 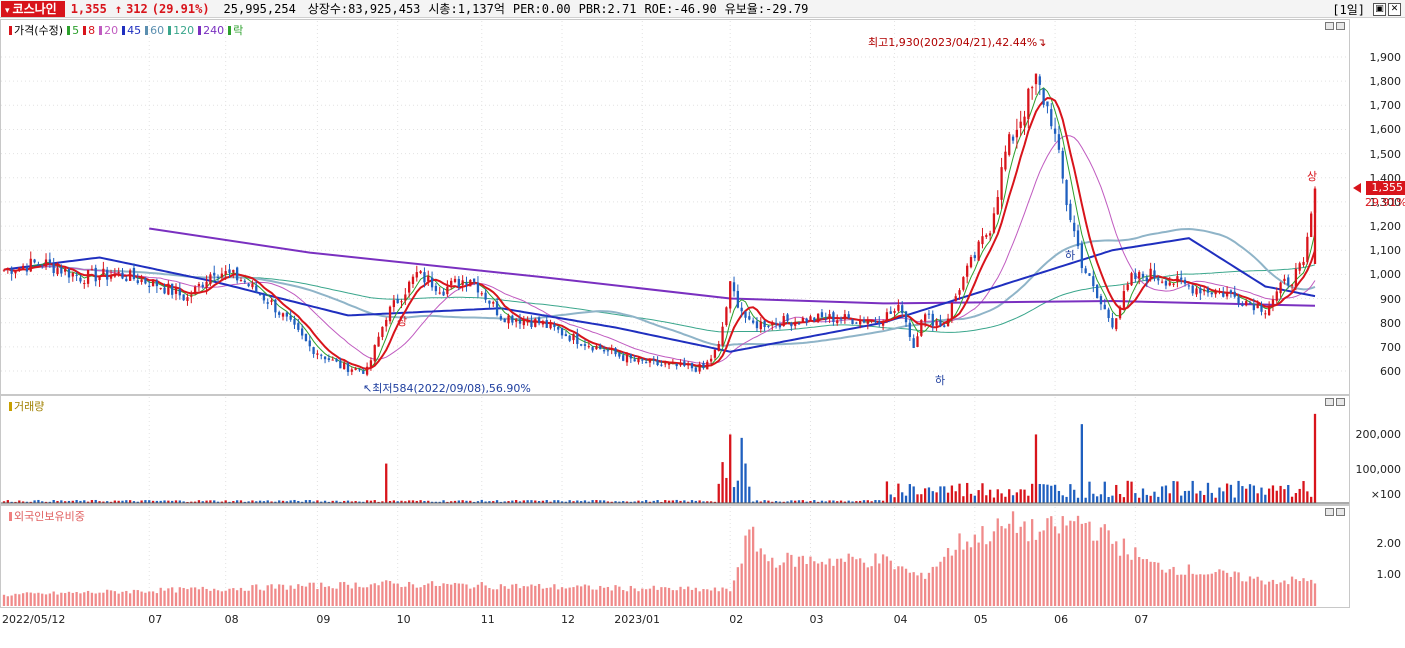 I want to click on period-selector: [1일], so click(x=1348, y=9).